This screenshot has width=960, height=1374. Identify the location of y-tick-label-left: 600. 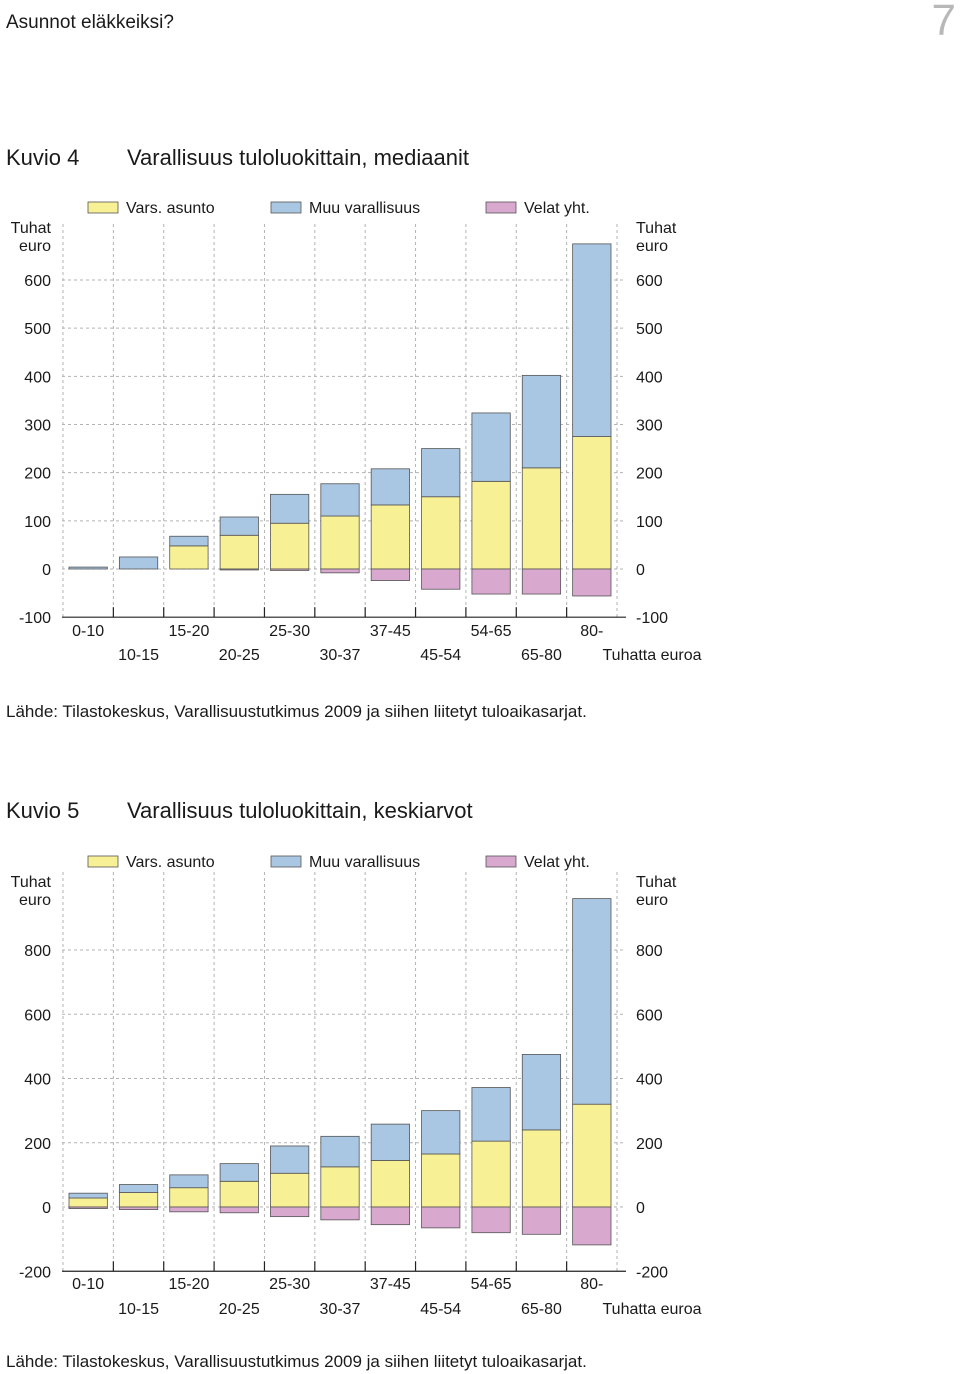
(37, 281).